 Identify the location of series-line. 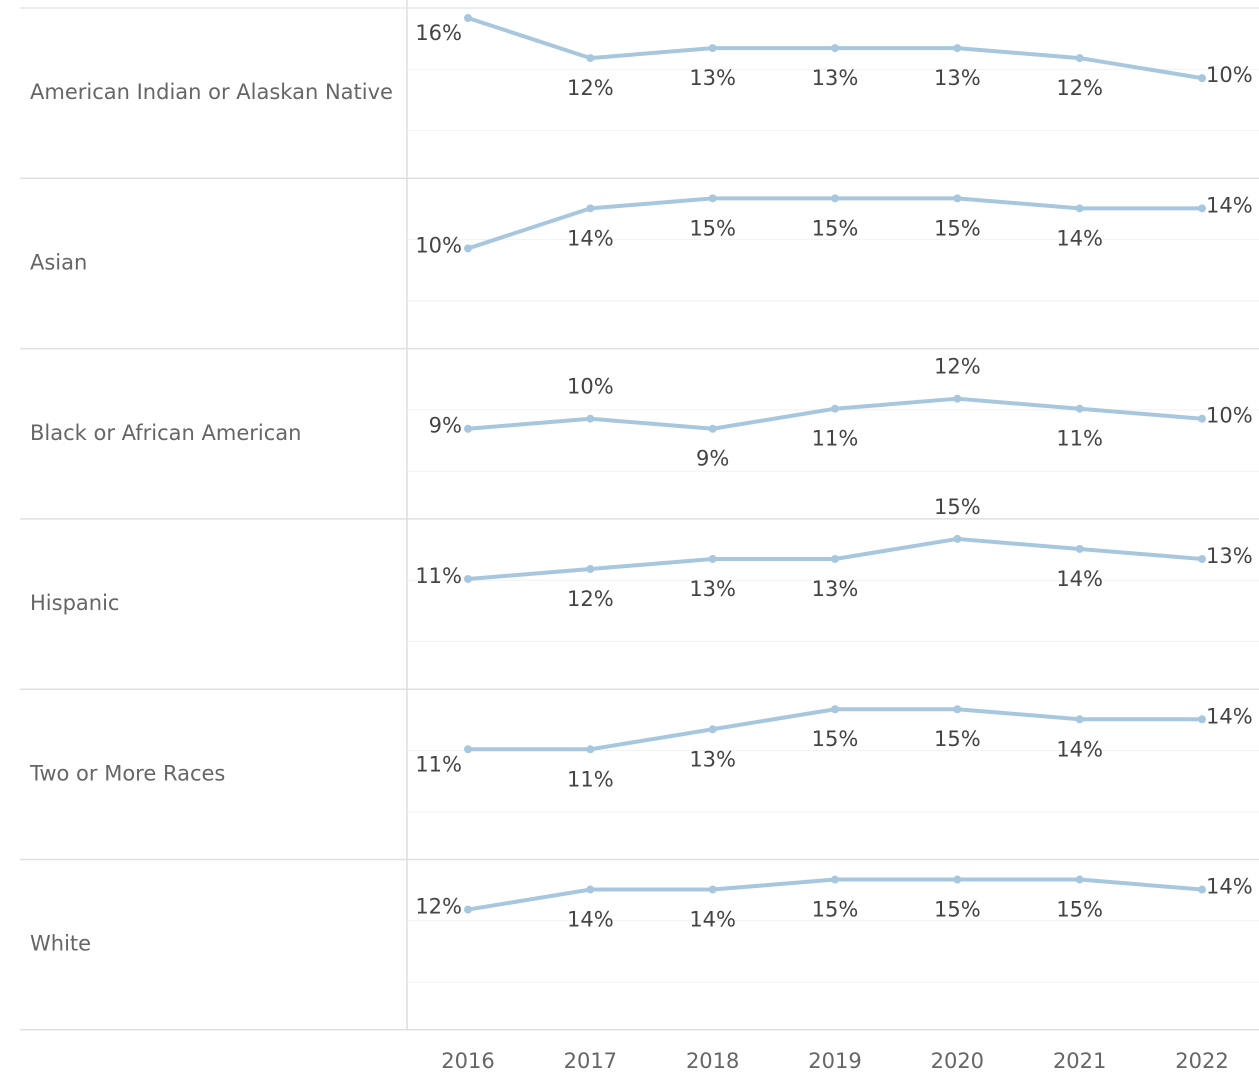
(835, 413).